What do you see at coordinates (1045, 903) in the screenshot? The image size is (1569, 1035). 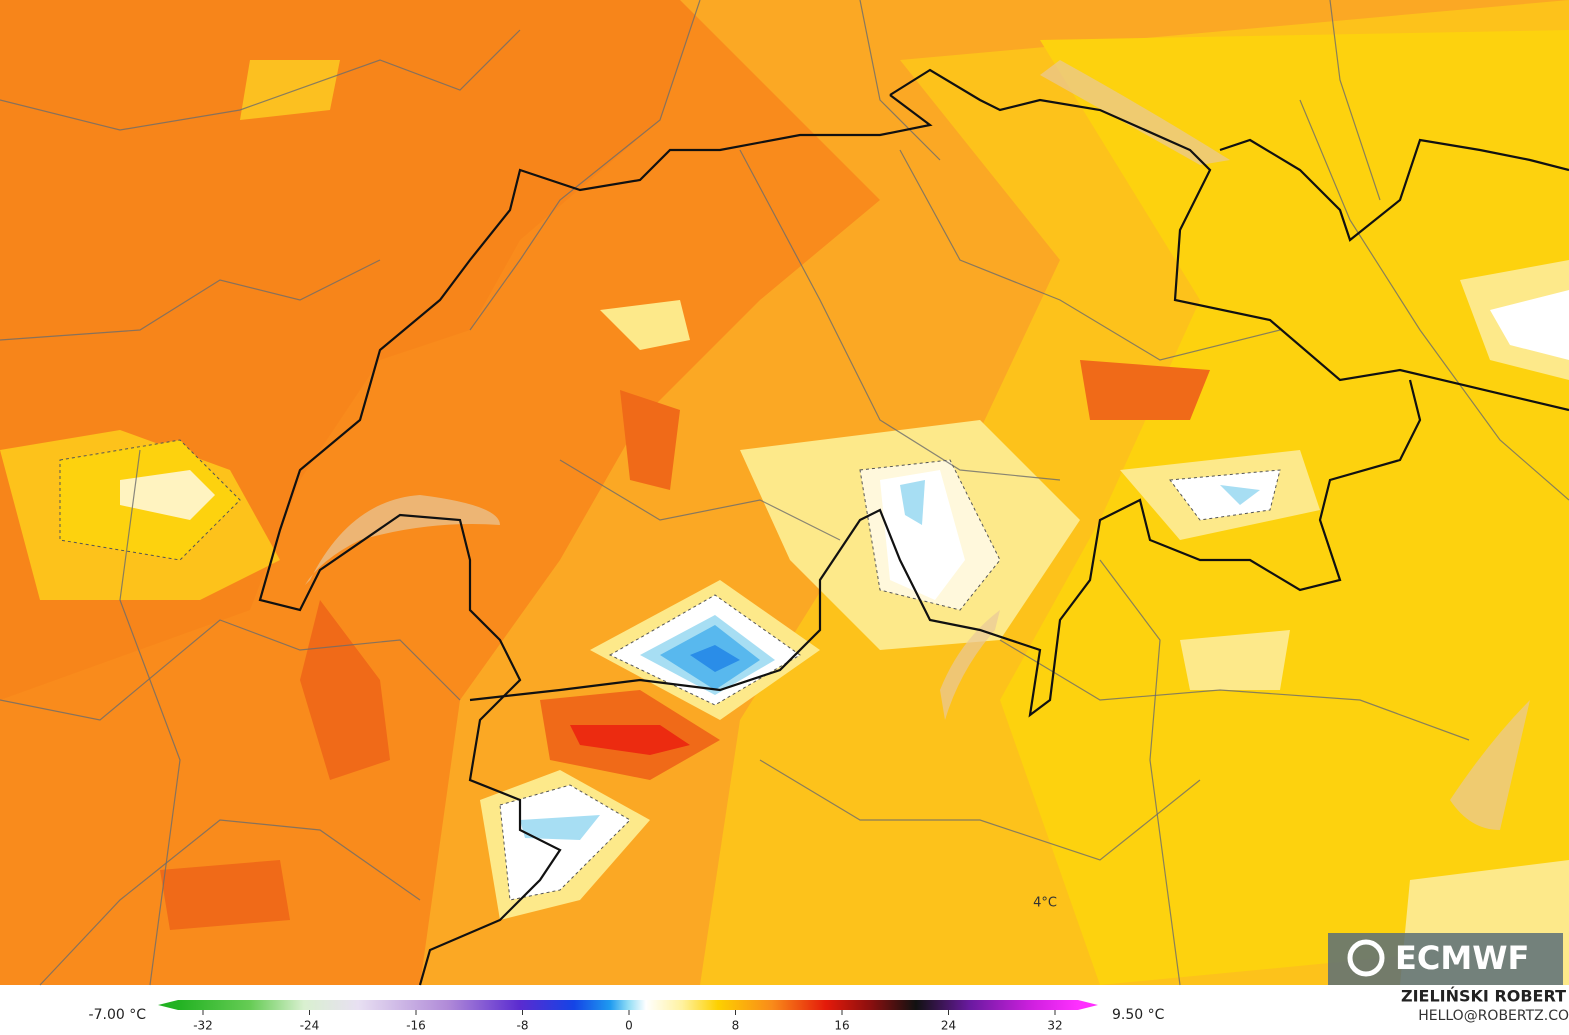 I see `contour-label: 4°C` at bounding box center [1045, 903].